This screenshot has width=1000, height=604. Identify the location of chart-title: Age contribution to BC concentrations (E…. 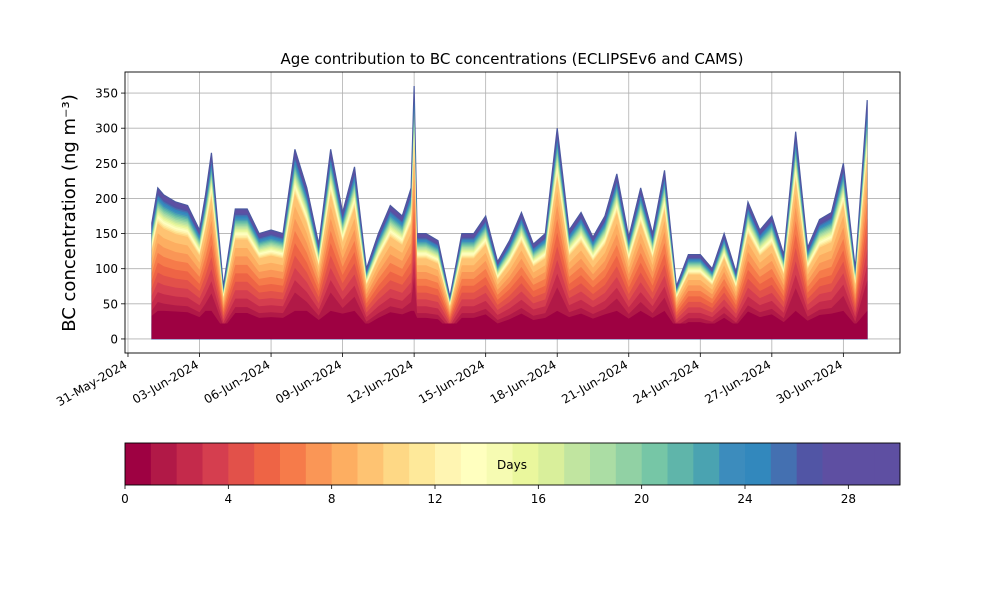
(512, 59).